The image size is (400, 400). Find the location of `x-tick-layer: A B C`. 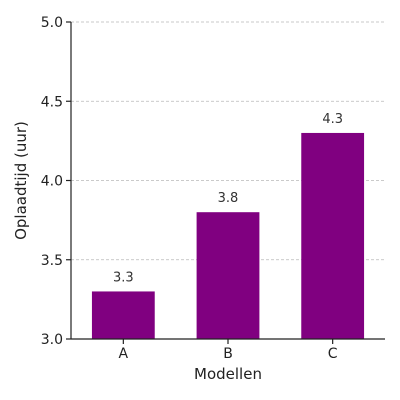

x-tick-layer: A B C is located at coordinates (228, 350).